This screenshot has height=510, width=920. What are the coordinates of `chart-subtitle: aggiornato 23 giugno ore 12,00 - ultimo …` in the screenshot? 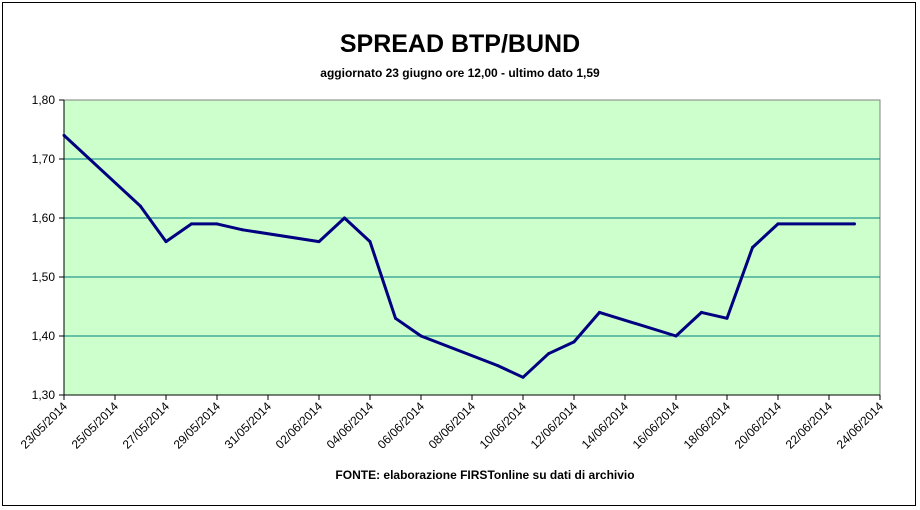 It's located at (460, 73).